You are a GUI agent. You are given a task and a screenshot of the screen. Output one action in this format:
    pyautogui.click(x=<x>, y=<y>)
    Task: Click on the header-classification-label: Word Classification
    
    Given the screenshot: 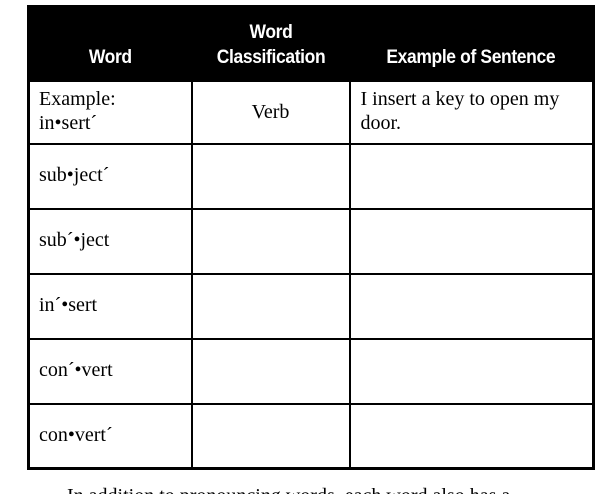 What is the action you would take?
    pyautogui.click(x=270, y=45)
    